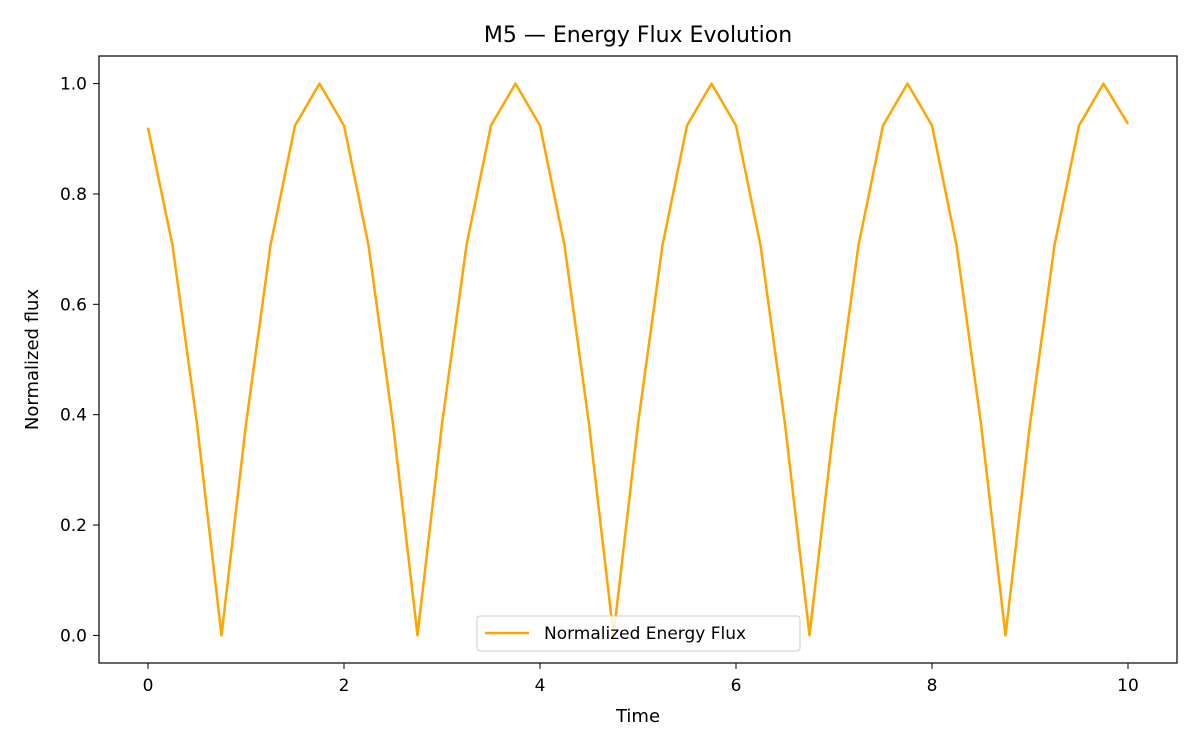 Image resolution: width=1200 pixels, height=750 pixels. What do you see at coordinates (645, 634) in the screenshot?
I see `legend-label: Normalized Energy Flux` at bounding box center [645, 634].